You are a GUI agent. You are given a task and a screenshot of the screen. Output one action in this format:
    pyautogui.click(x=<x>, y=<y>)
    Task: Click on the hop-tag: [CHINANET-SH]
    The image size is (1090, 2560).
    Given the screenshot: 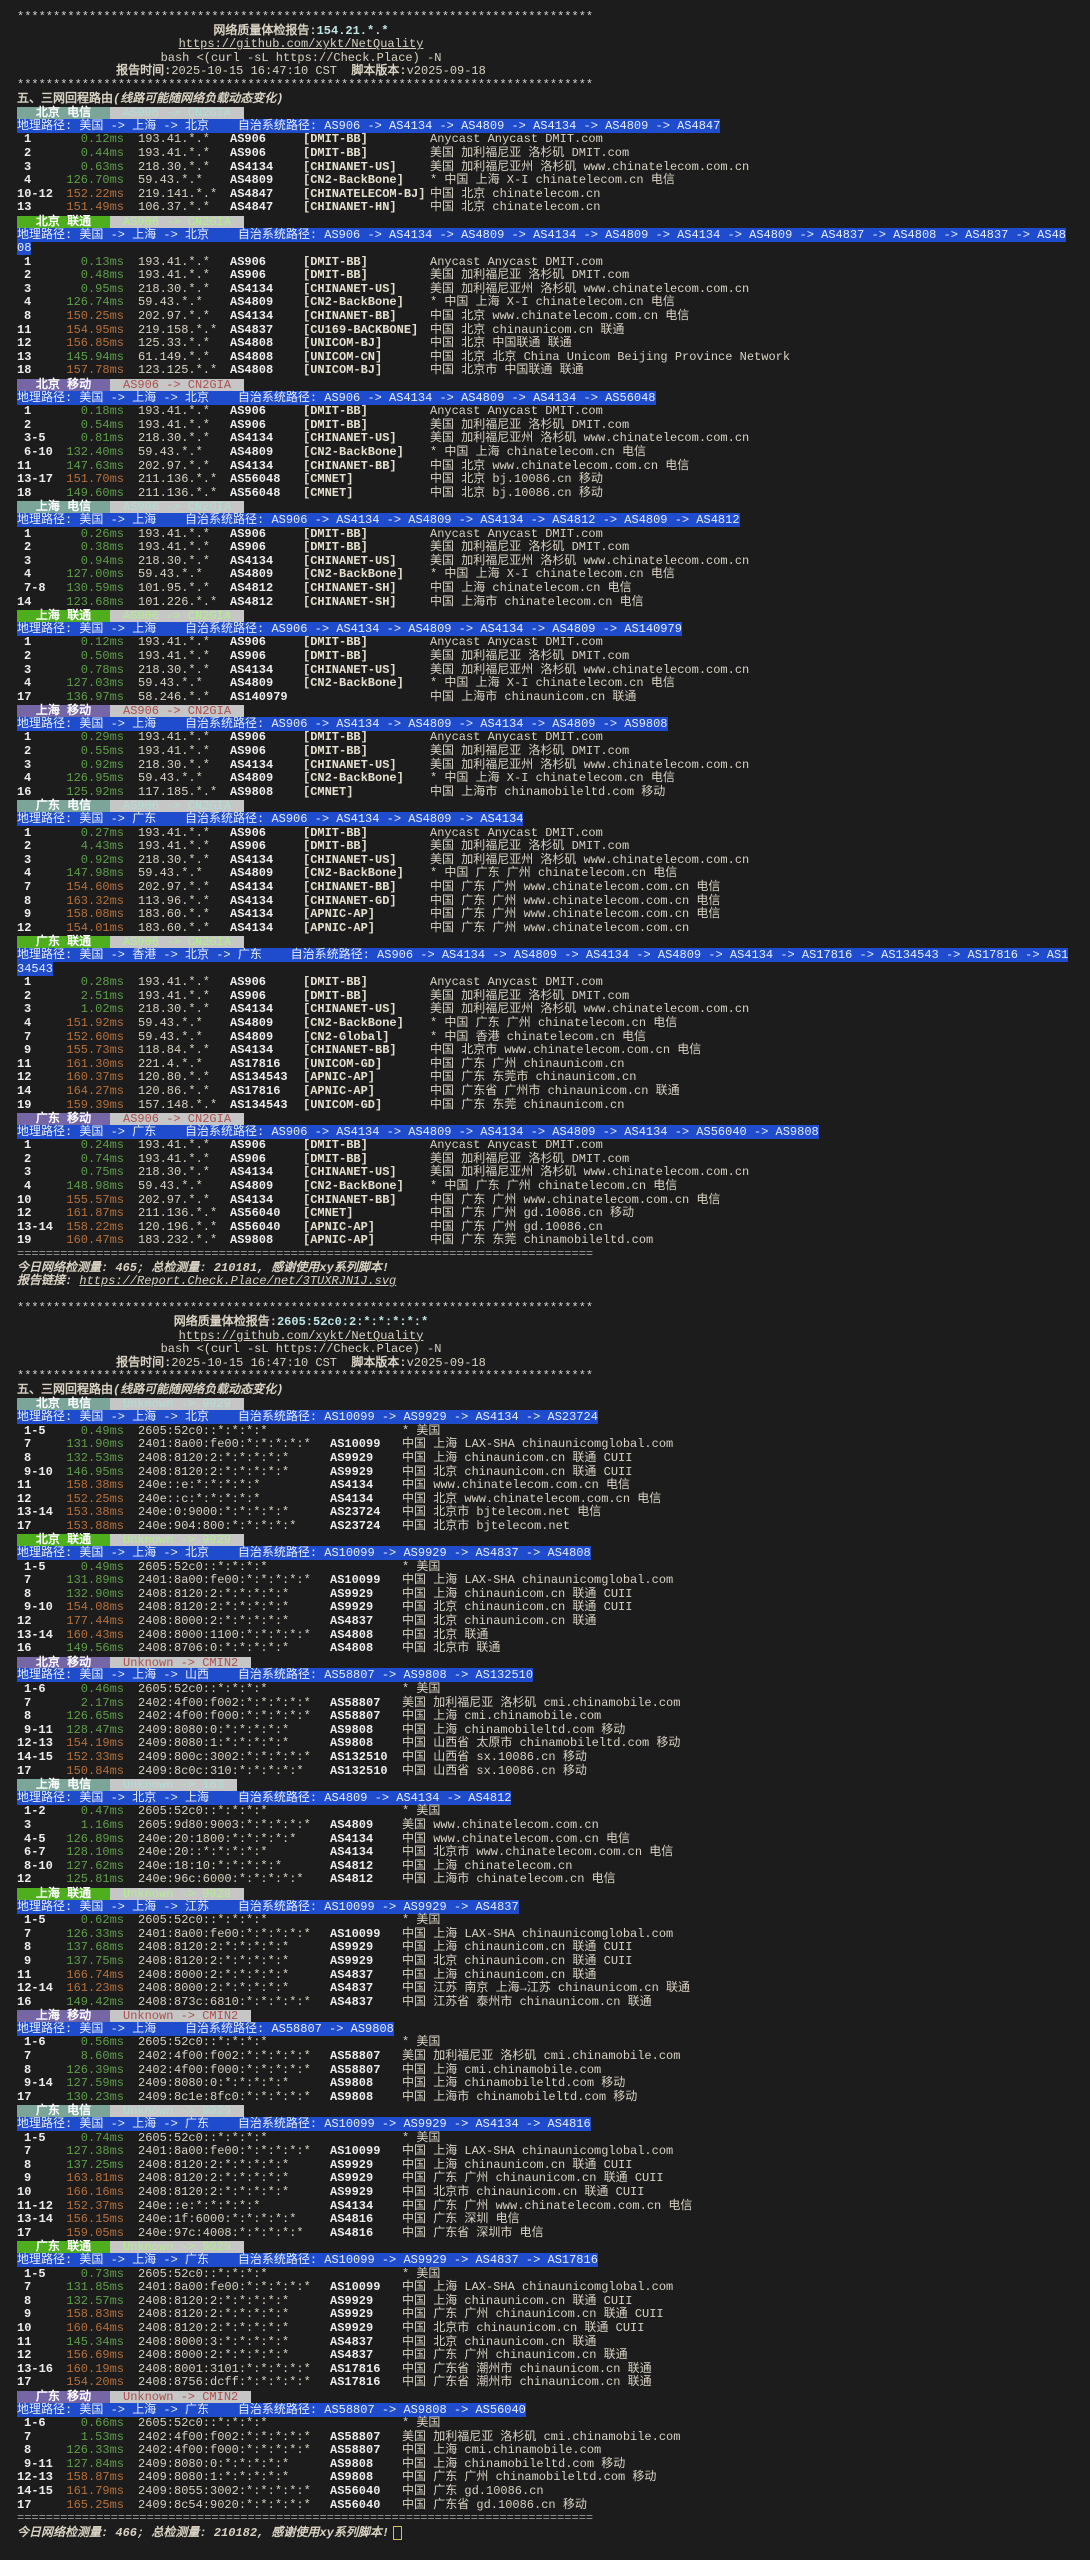 What is the action you would take?
    pyautogui.click(x=350, y=587)
    